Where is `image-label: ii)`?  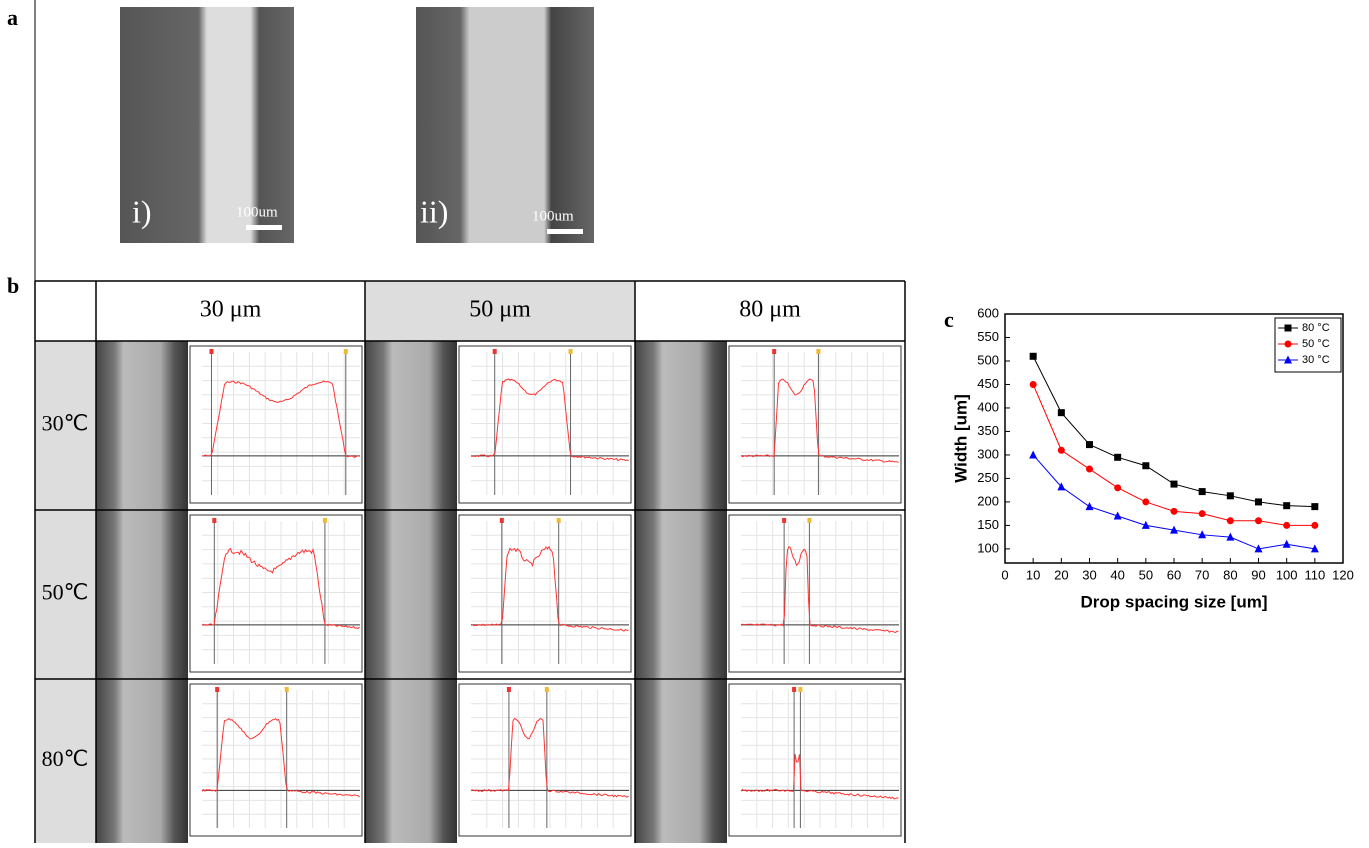 image-label: ii) is located at coordinates (434, 211).